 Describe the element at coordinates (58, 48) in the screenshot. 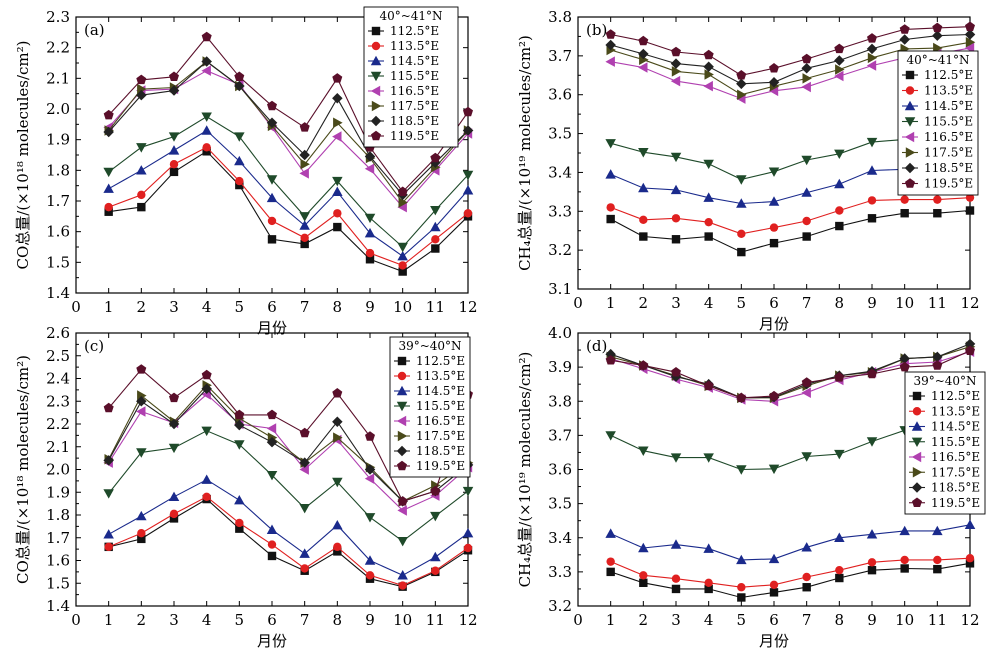

I see `y-tick-label: 2.2` at that location.